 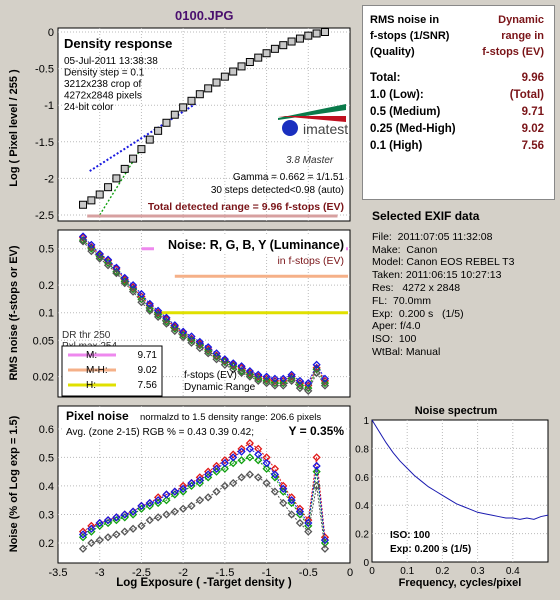 I want to click on spectrum-line, so click(x=460, y=469).